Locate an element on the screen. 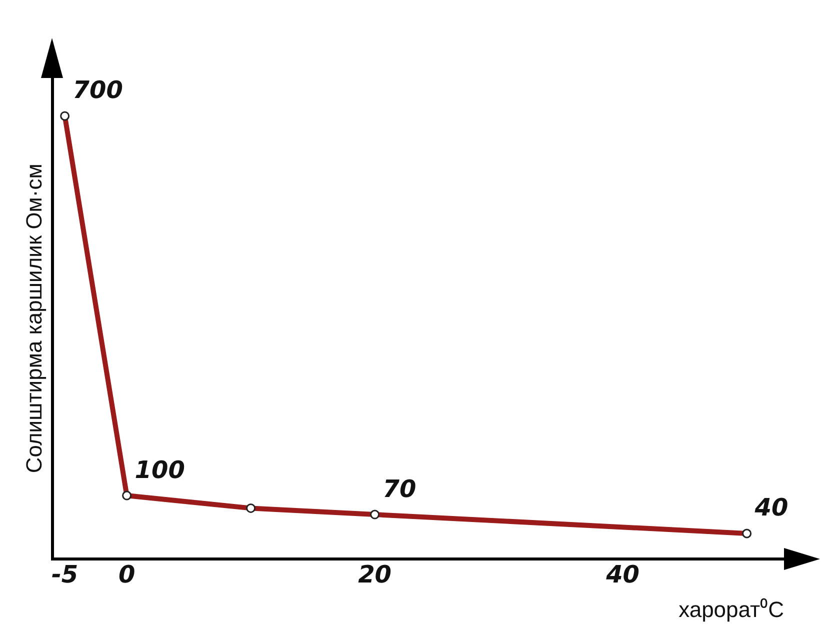  x-tick-label: 20 is located at coordinates (375, 574).